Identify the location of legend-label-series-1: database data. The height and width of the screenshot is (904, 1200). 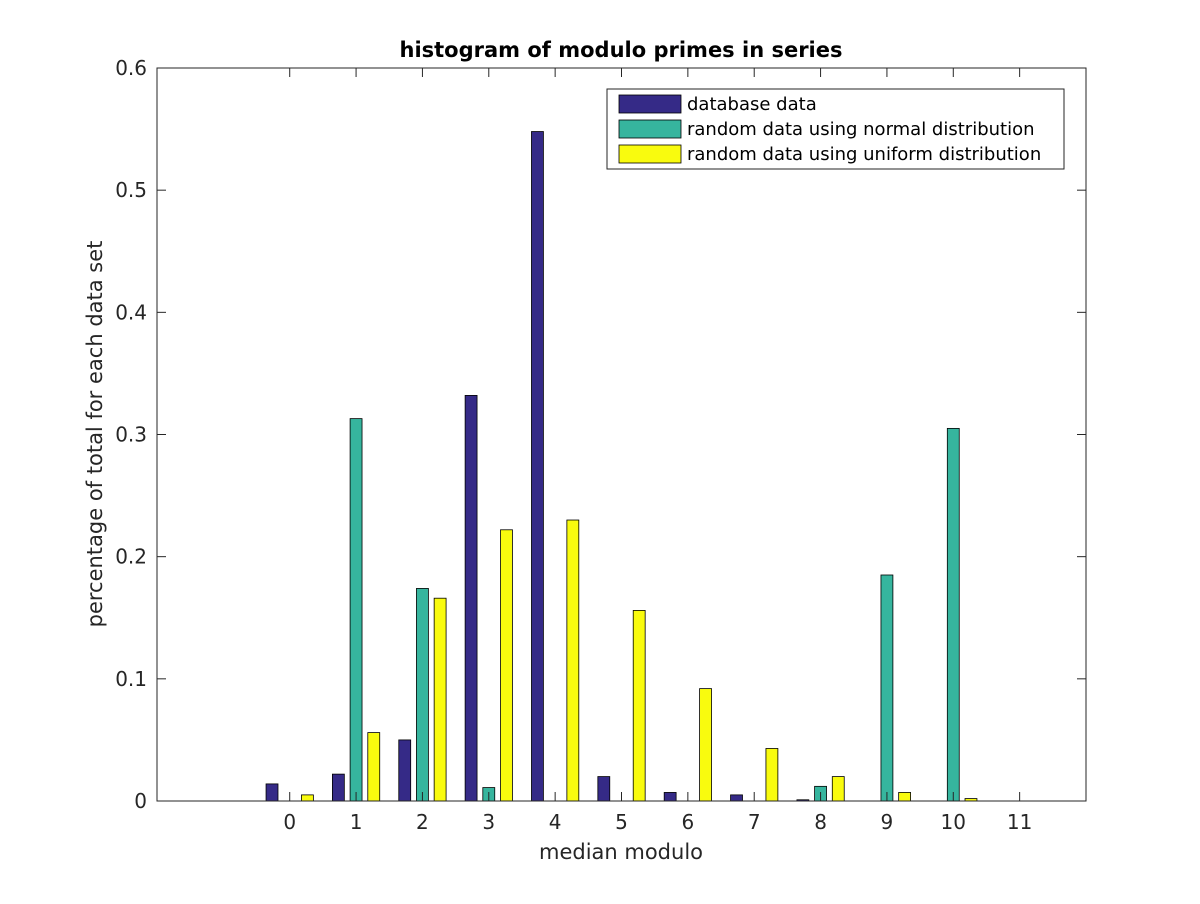
(752, 104).